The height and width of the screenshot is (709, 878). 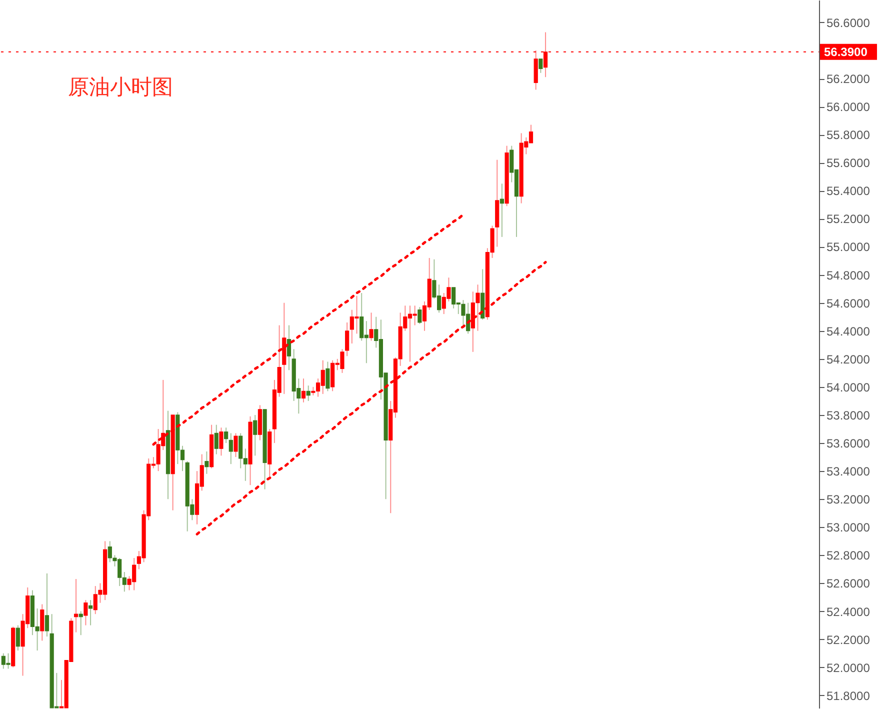 I want to click on y-tick-label: 56.6000, so click(x=848, y=23).